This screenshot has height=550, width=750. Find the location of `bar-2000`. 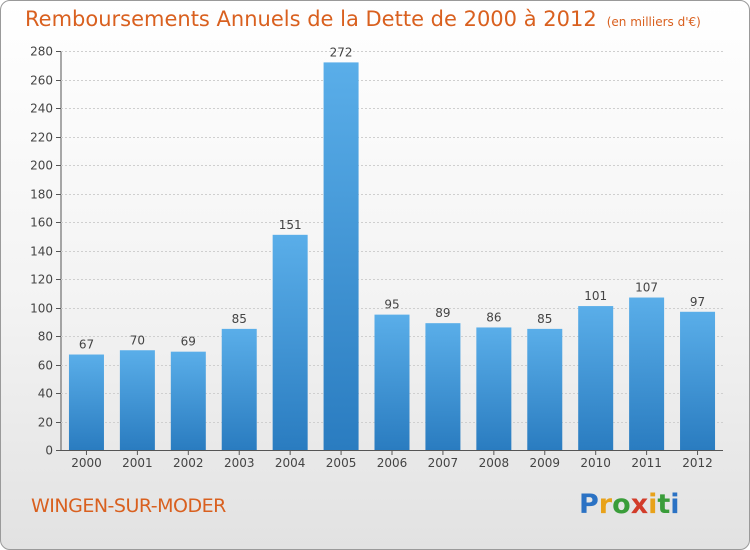

bar-2000 is located at coordinates (86, 402).